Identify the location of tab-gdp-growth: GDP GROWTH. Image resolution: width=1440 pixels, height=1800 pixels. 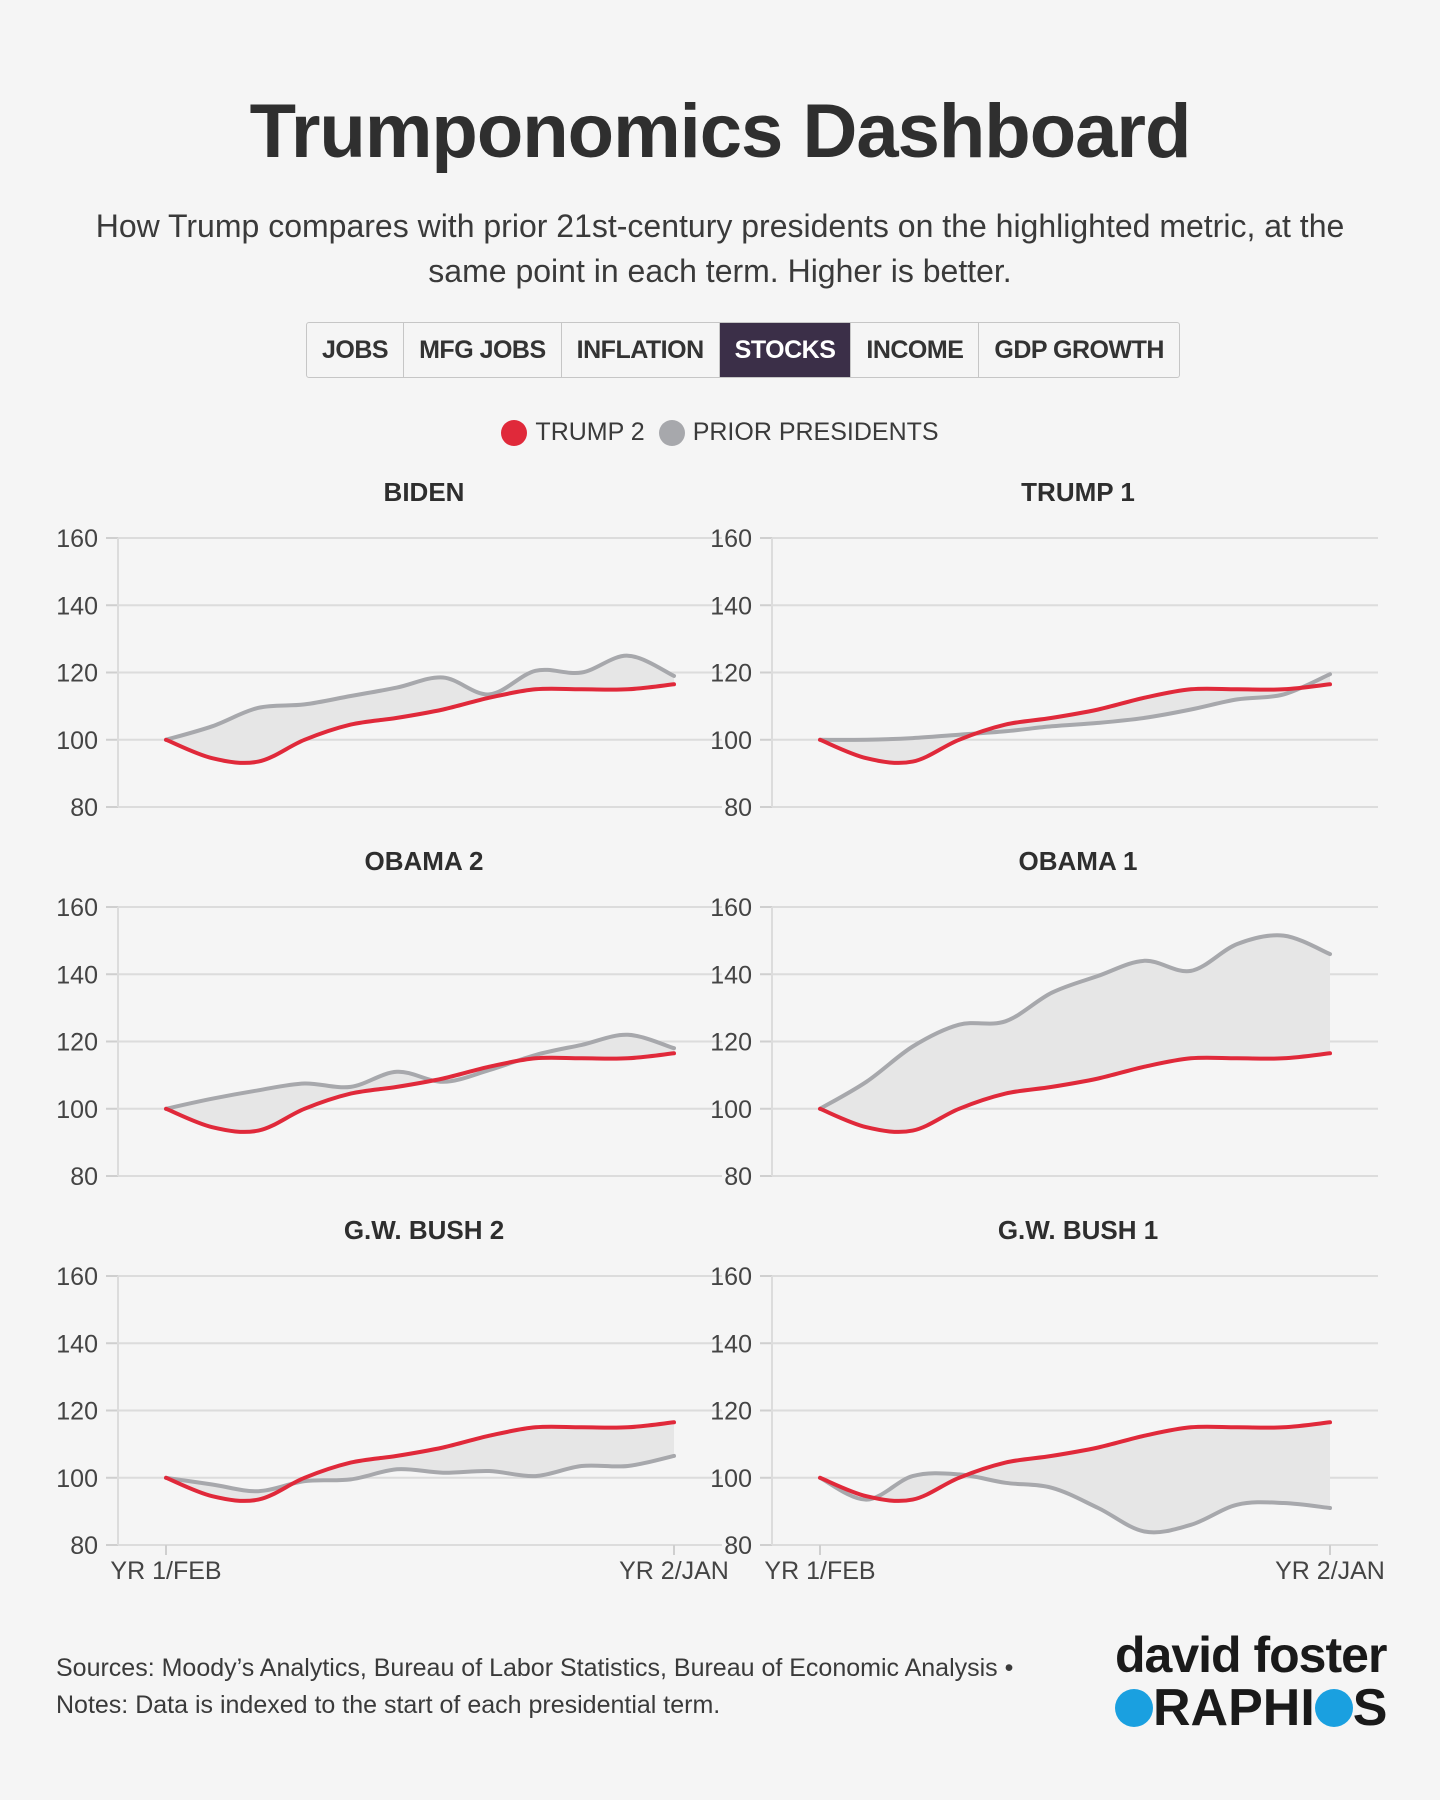
(1079, 350).